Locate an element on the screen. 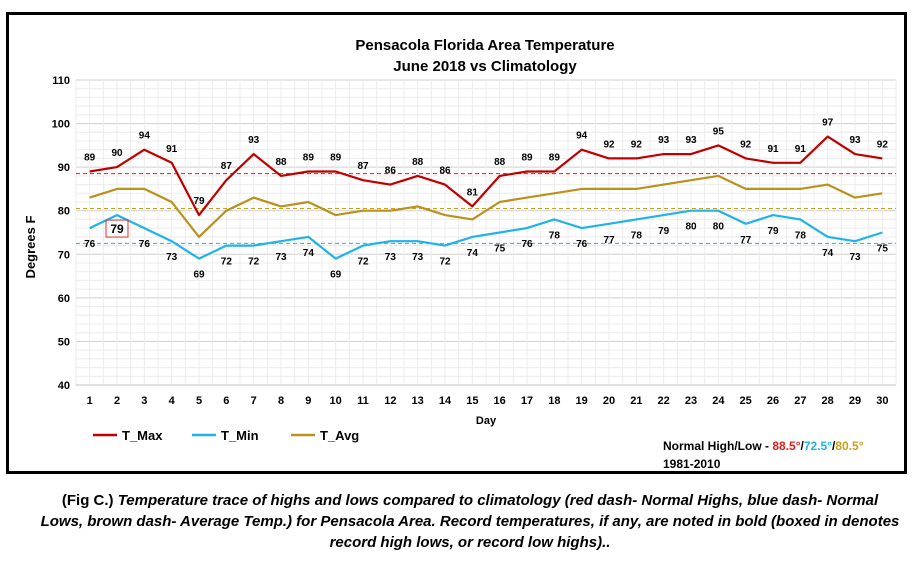 The image size is (917, 587). x-tick-label: 16 is located at coordinates (500, 401).